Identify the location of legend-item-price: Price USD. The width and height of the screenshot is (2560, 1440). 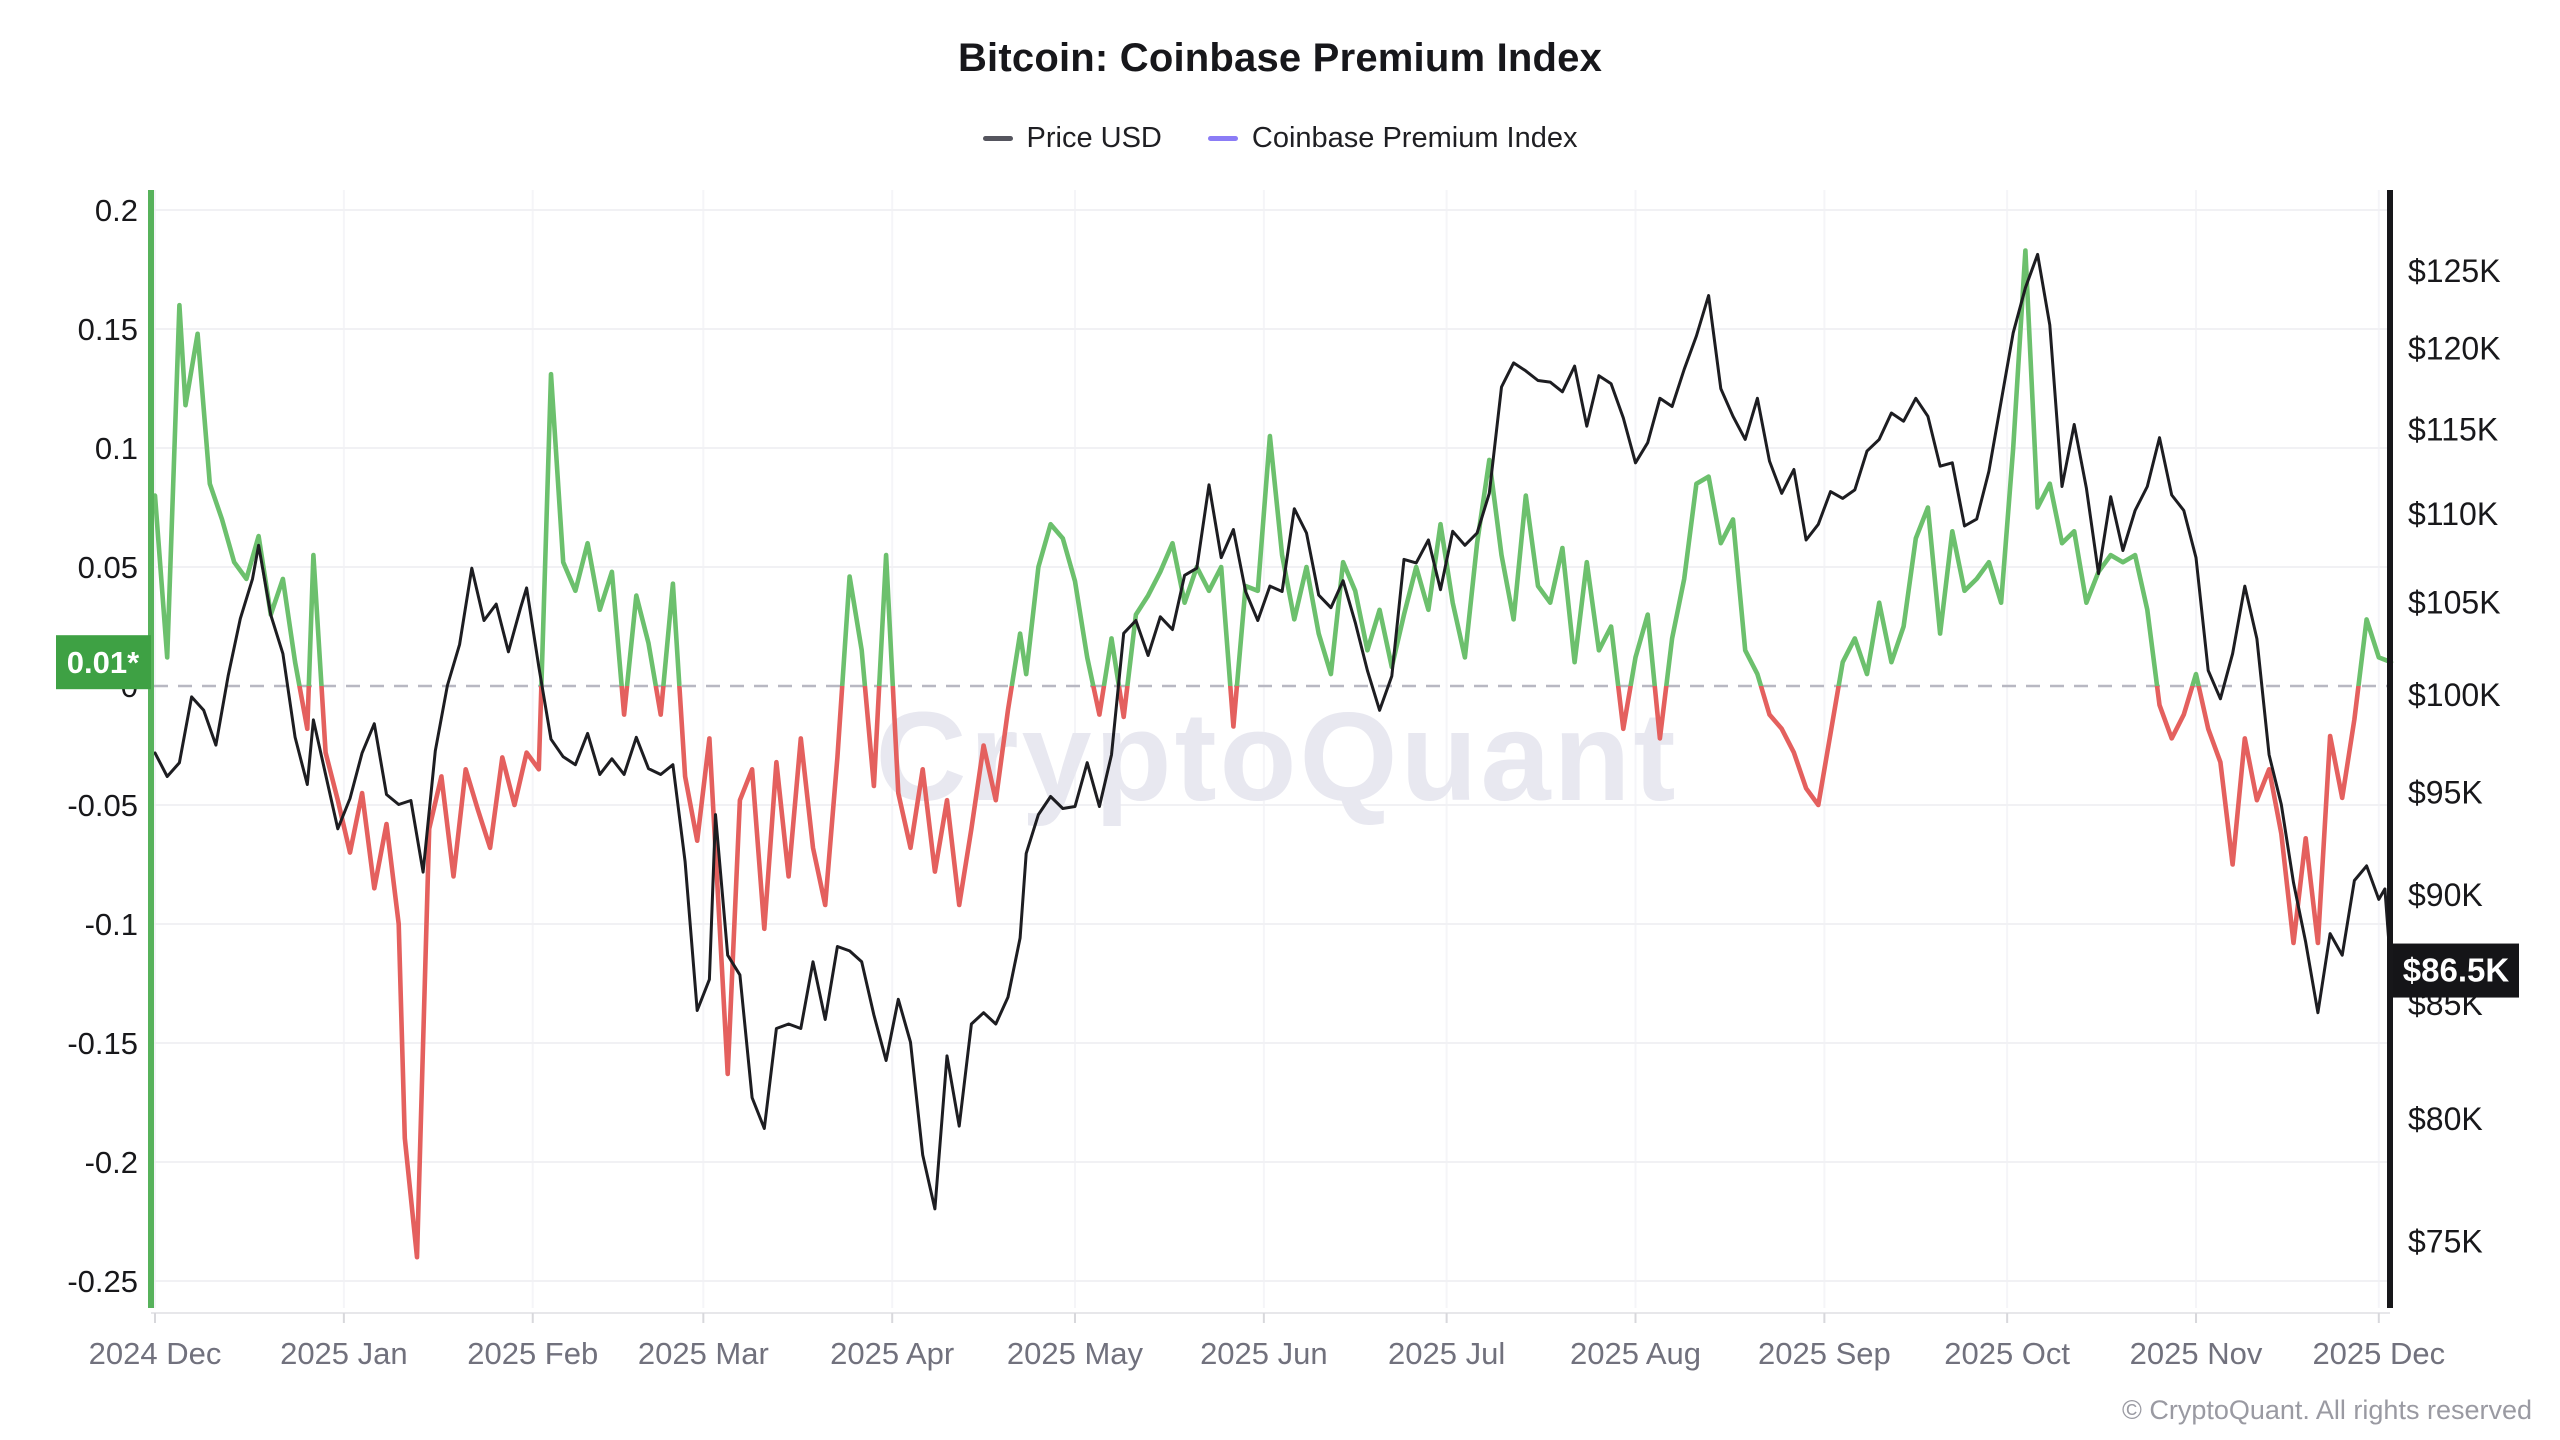
(1072, 138).